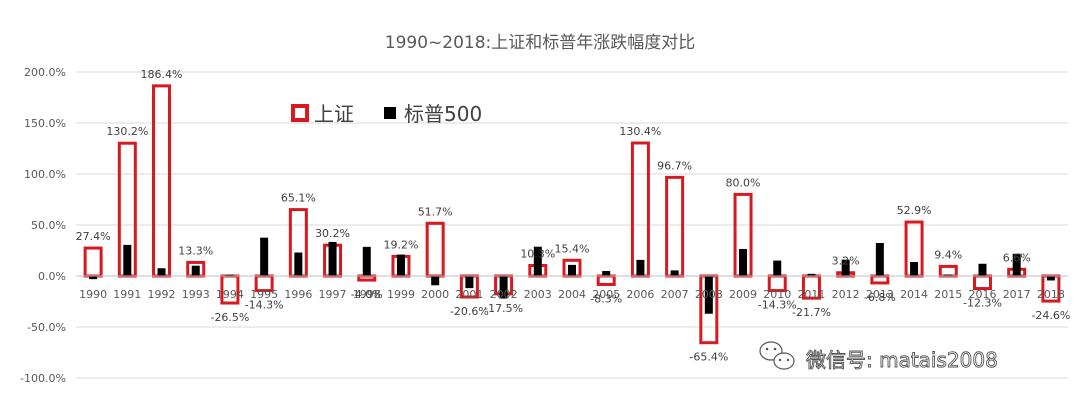 The width and height of the screenshot is (1080, 407). Describe the element at coordinates (777, 305) in the screenshot. I see `data-label-shanghai-2010: -14.3%` at that location.